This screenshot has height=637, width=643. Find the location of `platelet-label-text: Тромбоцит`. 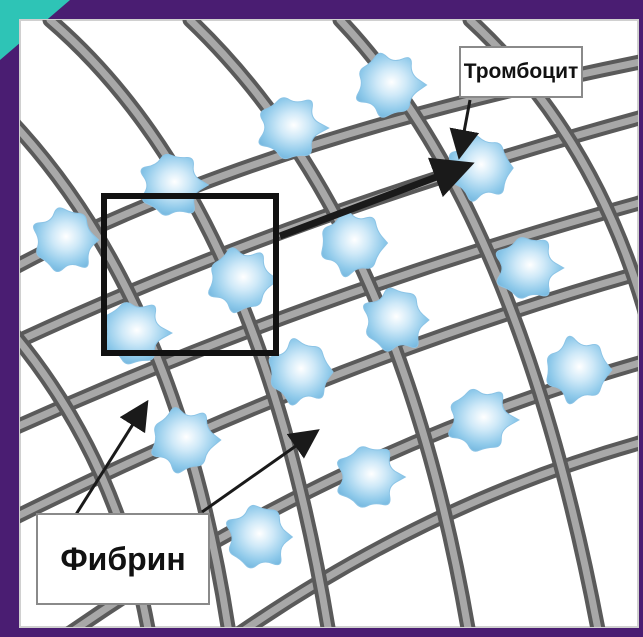

platelet-label-text: Тромбоцит is located at coordinates (521, 71).